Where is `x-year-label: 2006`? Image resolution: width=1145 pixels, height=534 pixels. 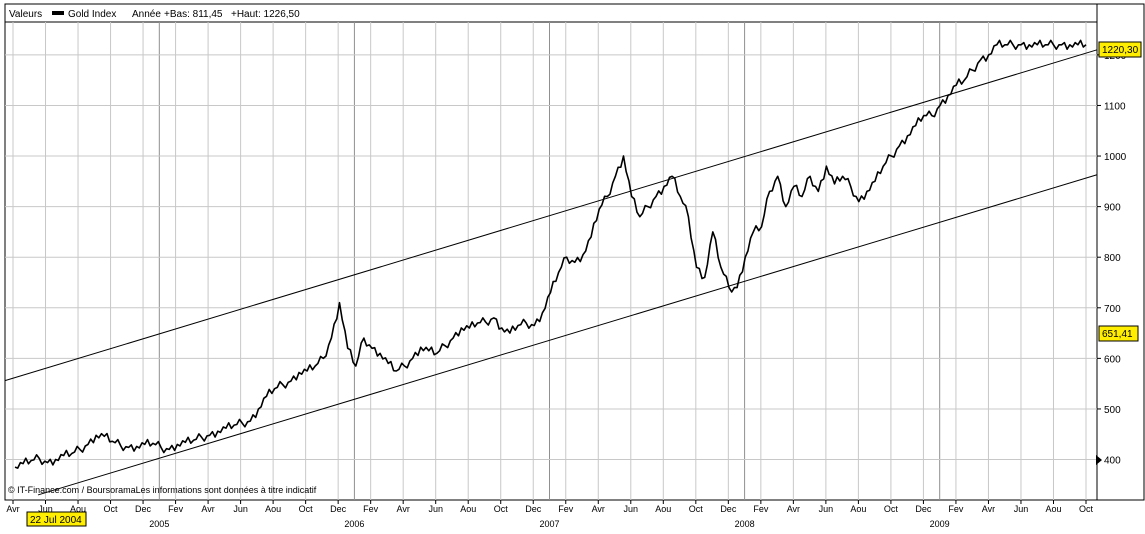
x-year-label: 2006 is located at coordinates (354, 524).